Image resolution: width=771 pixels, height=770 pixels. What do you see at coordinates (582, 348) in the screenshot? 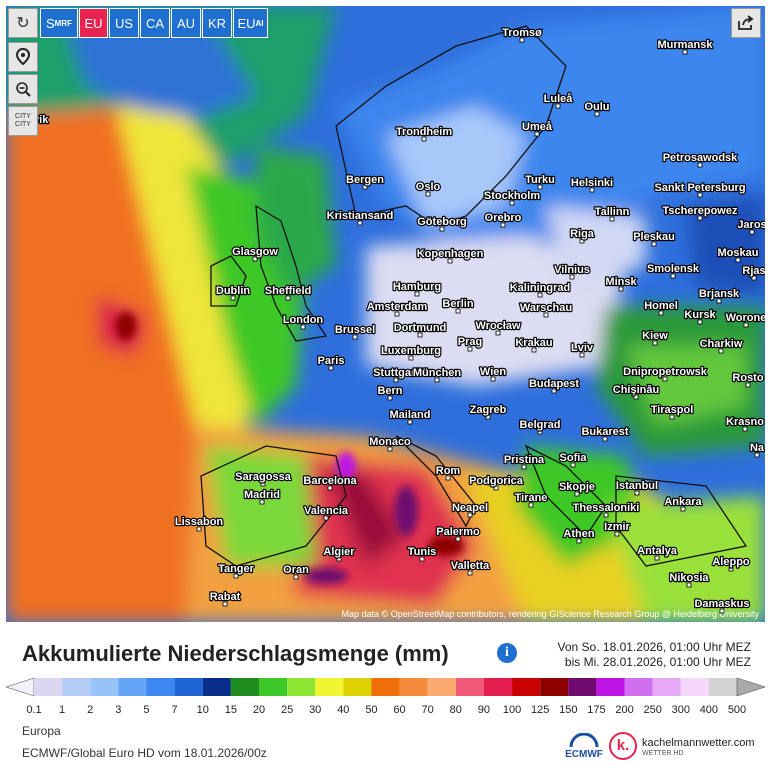
I see `city-label: Lviv` at bounding box center [582, 348].